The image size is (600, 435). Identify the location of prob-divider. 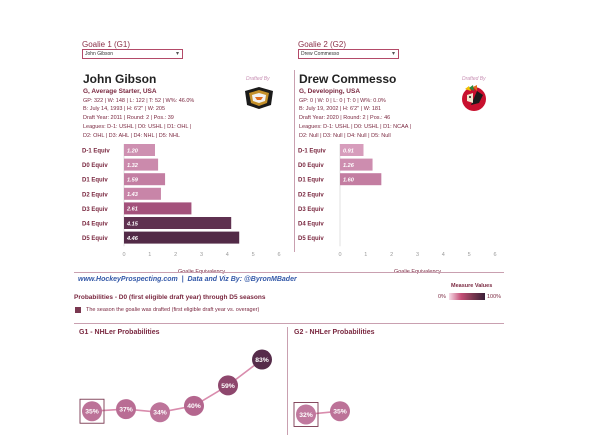
(287, 381).